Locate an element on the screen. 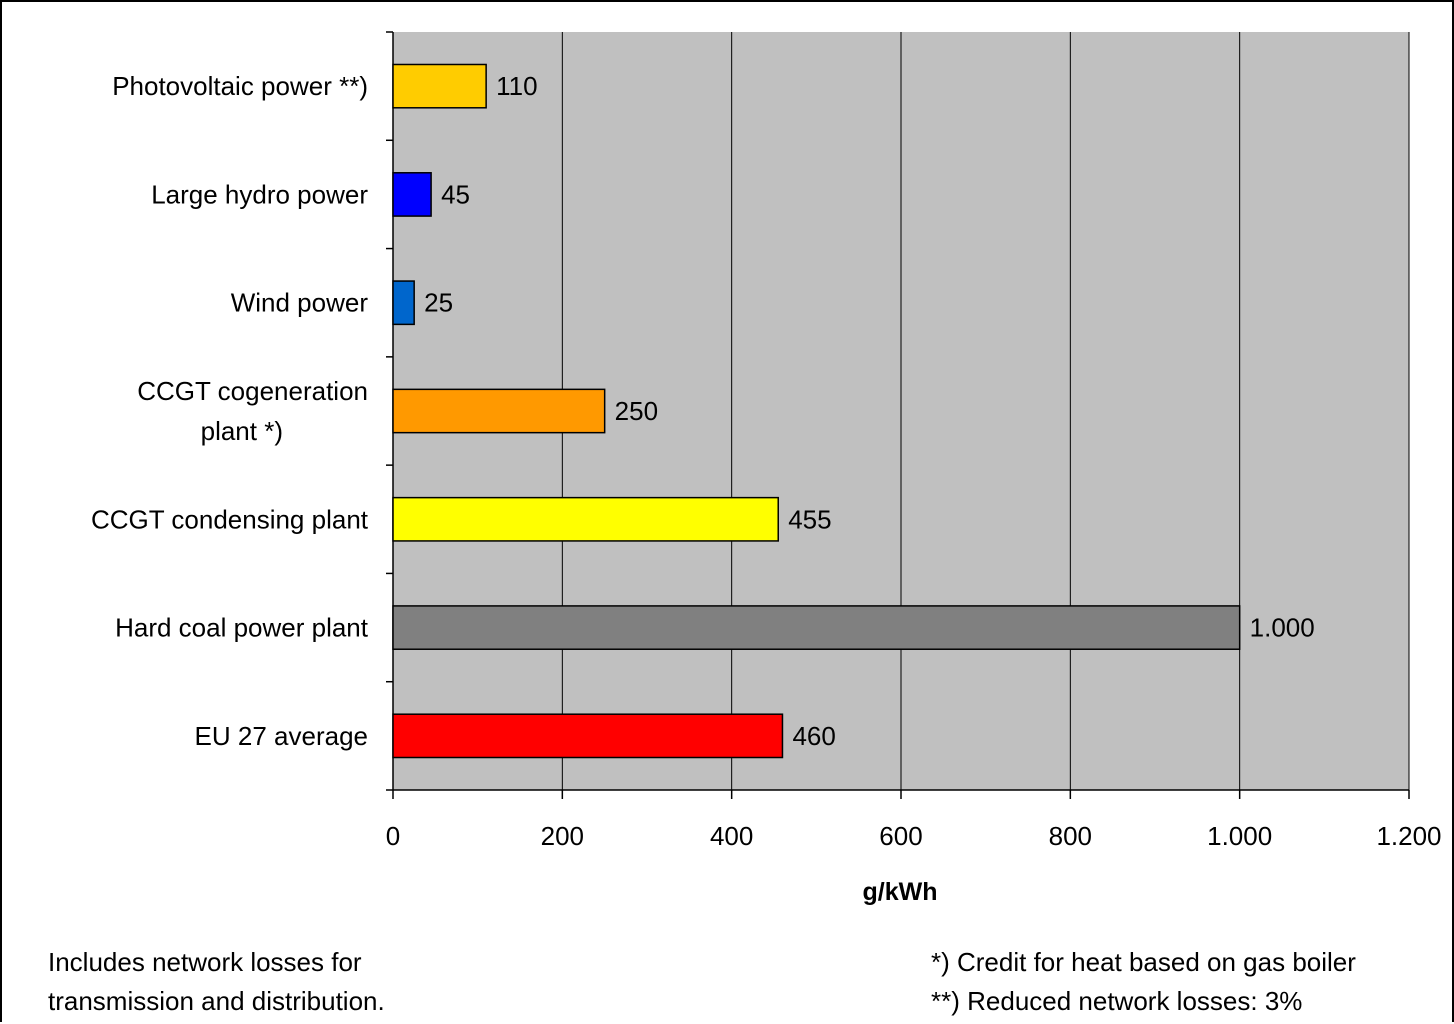 Image resolution: width=1454 pixels, height=1024 pixels. category-label-6: Hard coal power plant is located at coordinates (242, 628).